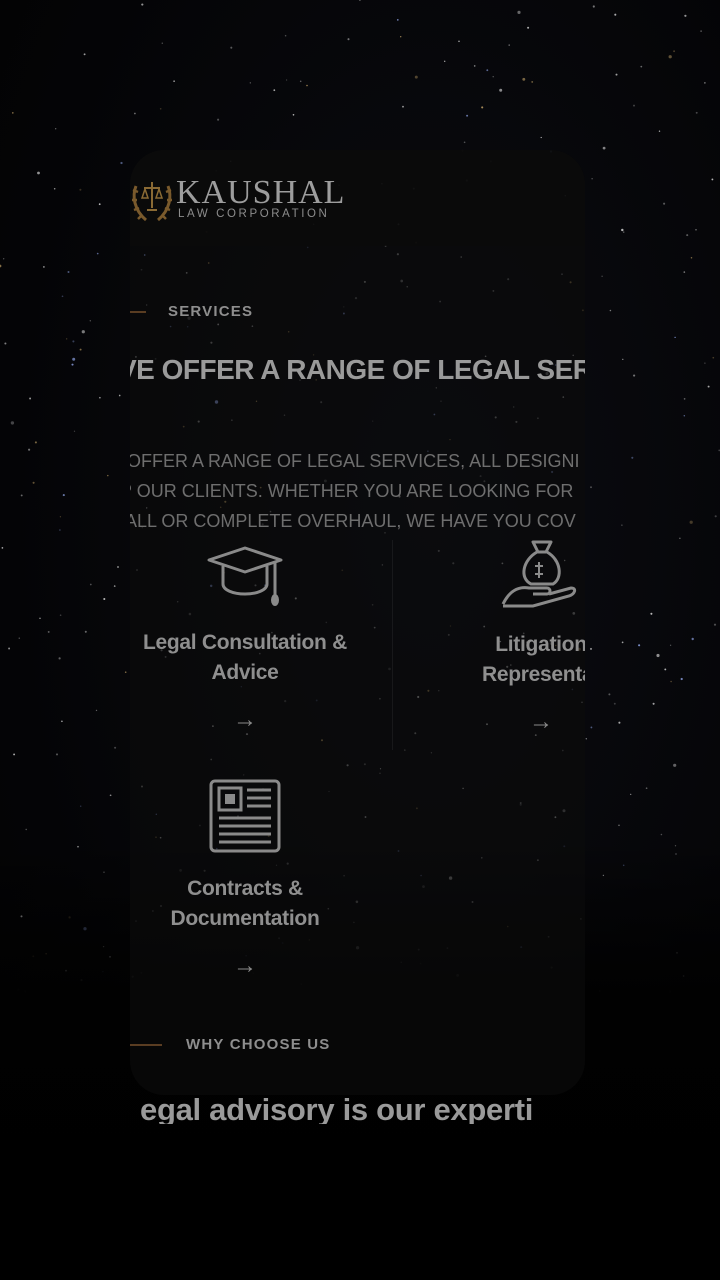 This screenshot has height=1280, width=720. Describe the element at coordinates (505, 660) in the screenshot. I see `service-title: Litigation Representat` at that location.